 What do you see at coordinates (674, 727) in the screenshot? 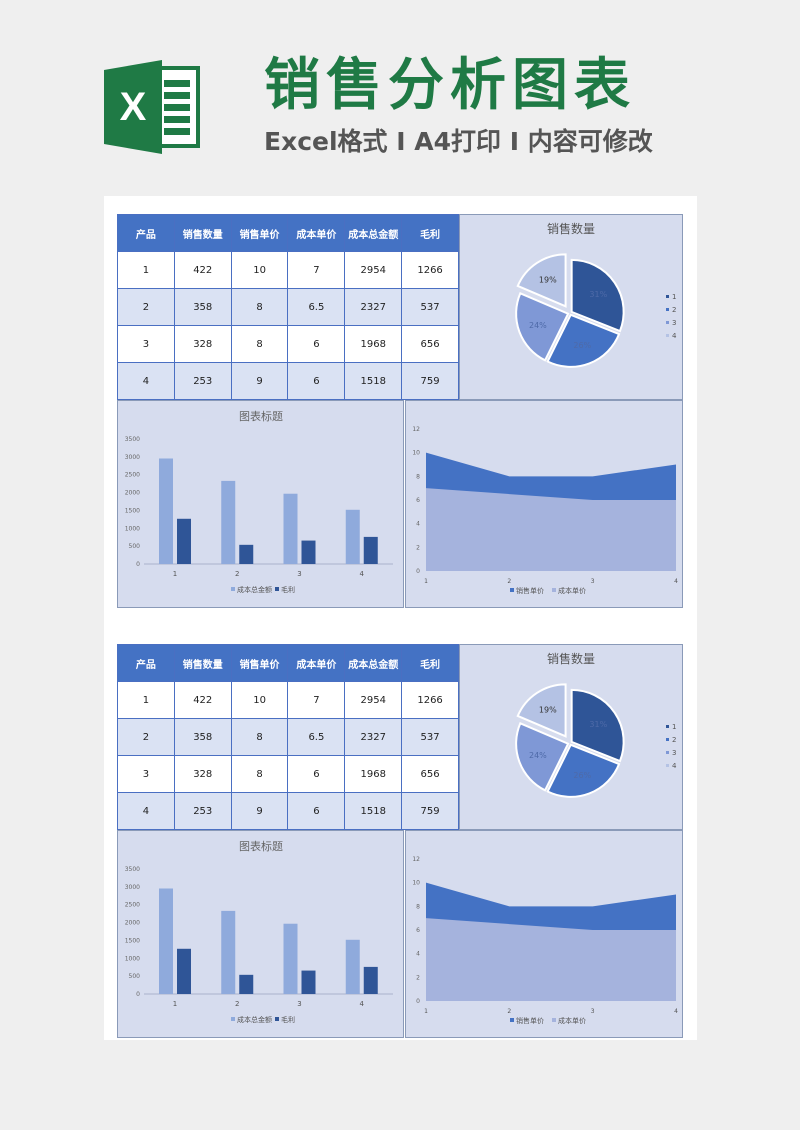
I see `legend-label: 1` at bounding box center [674, 727].